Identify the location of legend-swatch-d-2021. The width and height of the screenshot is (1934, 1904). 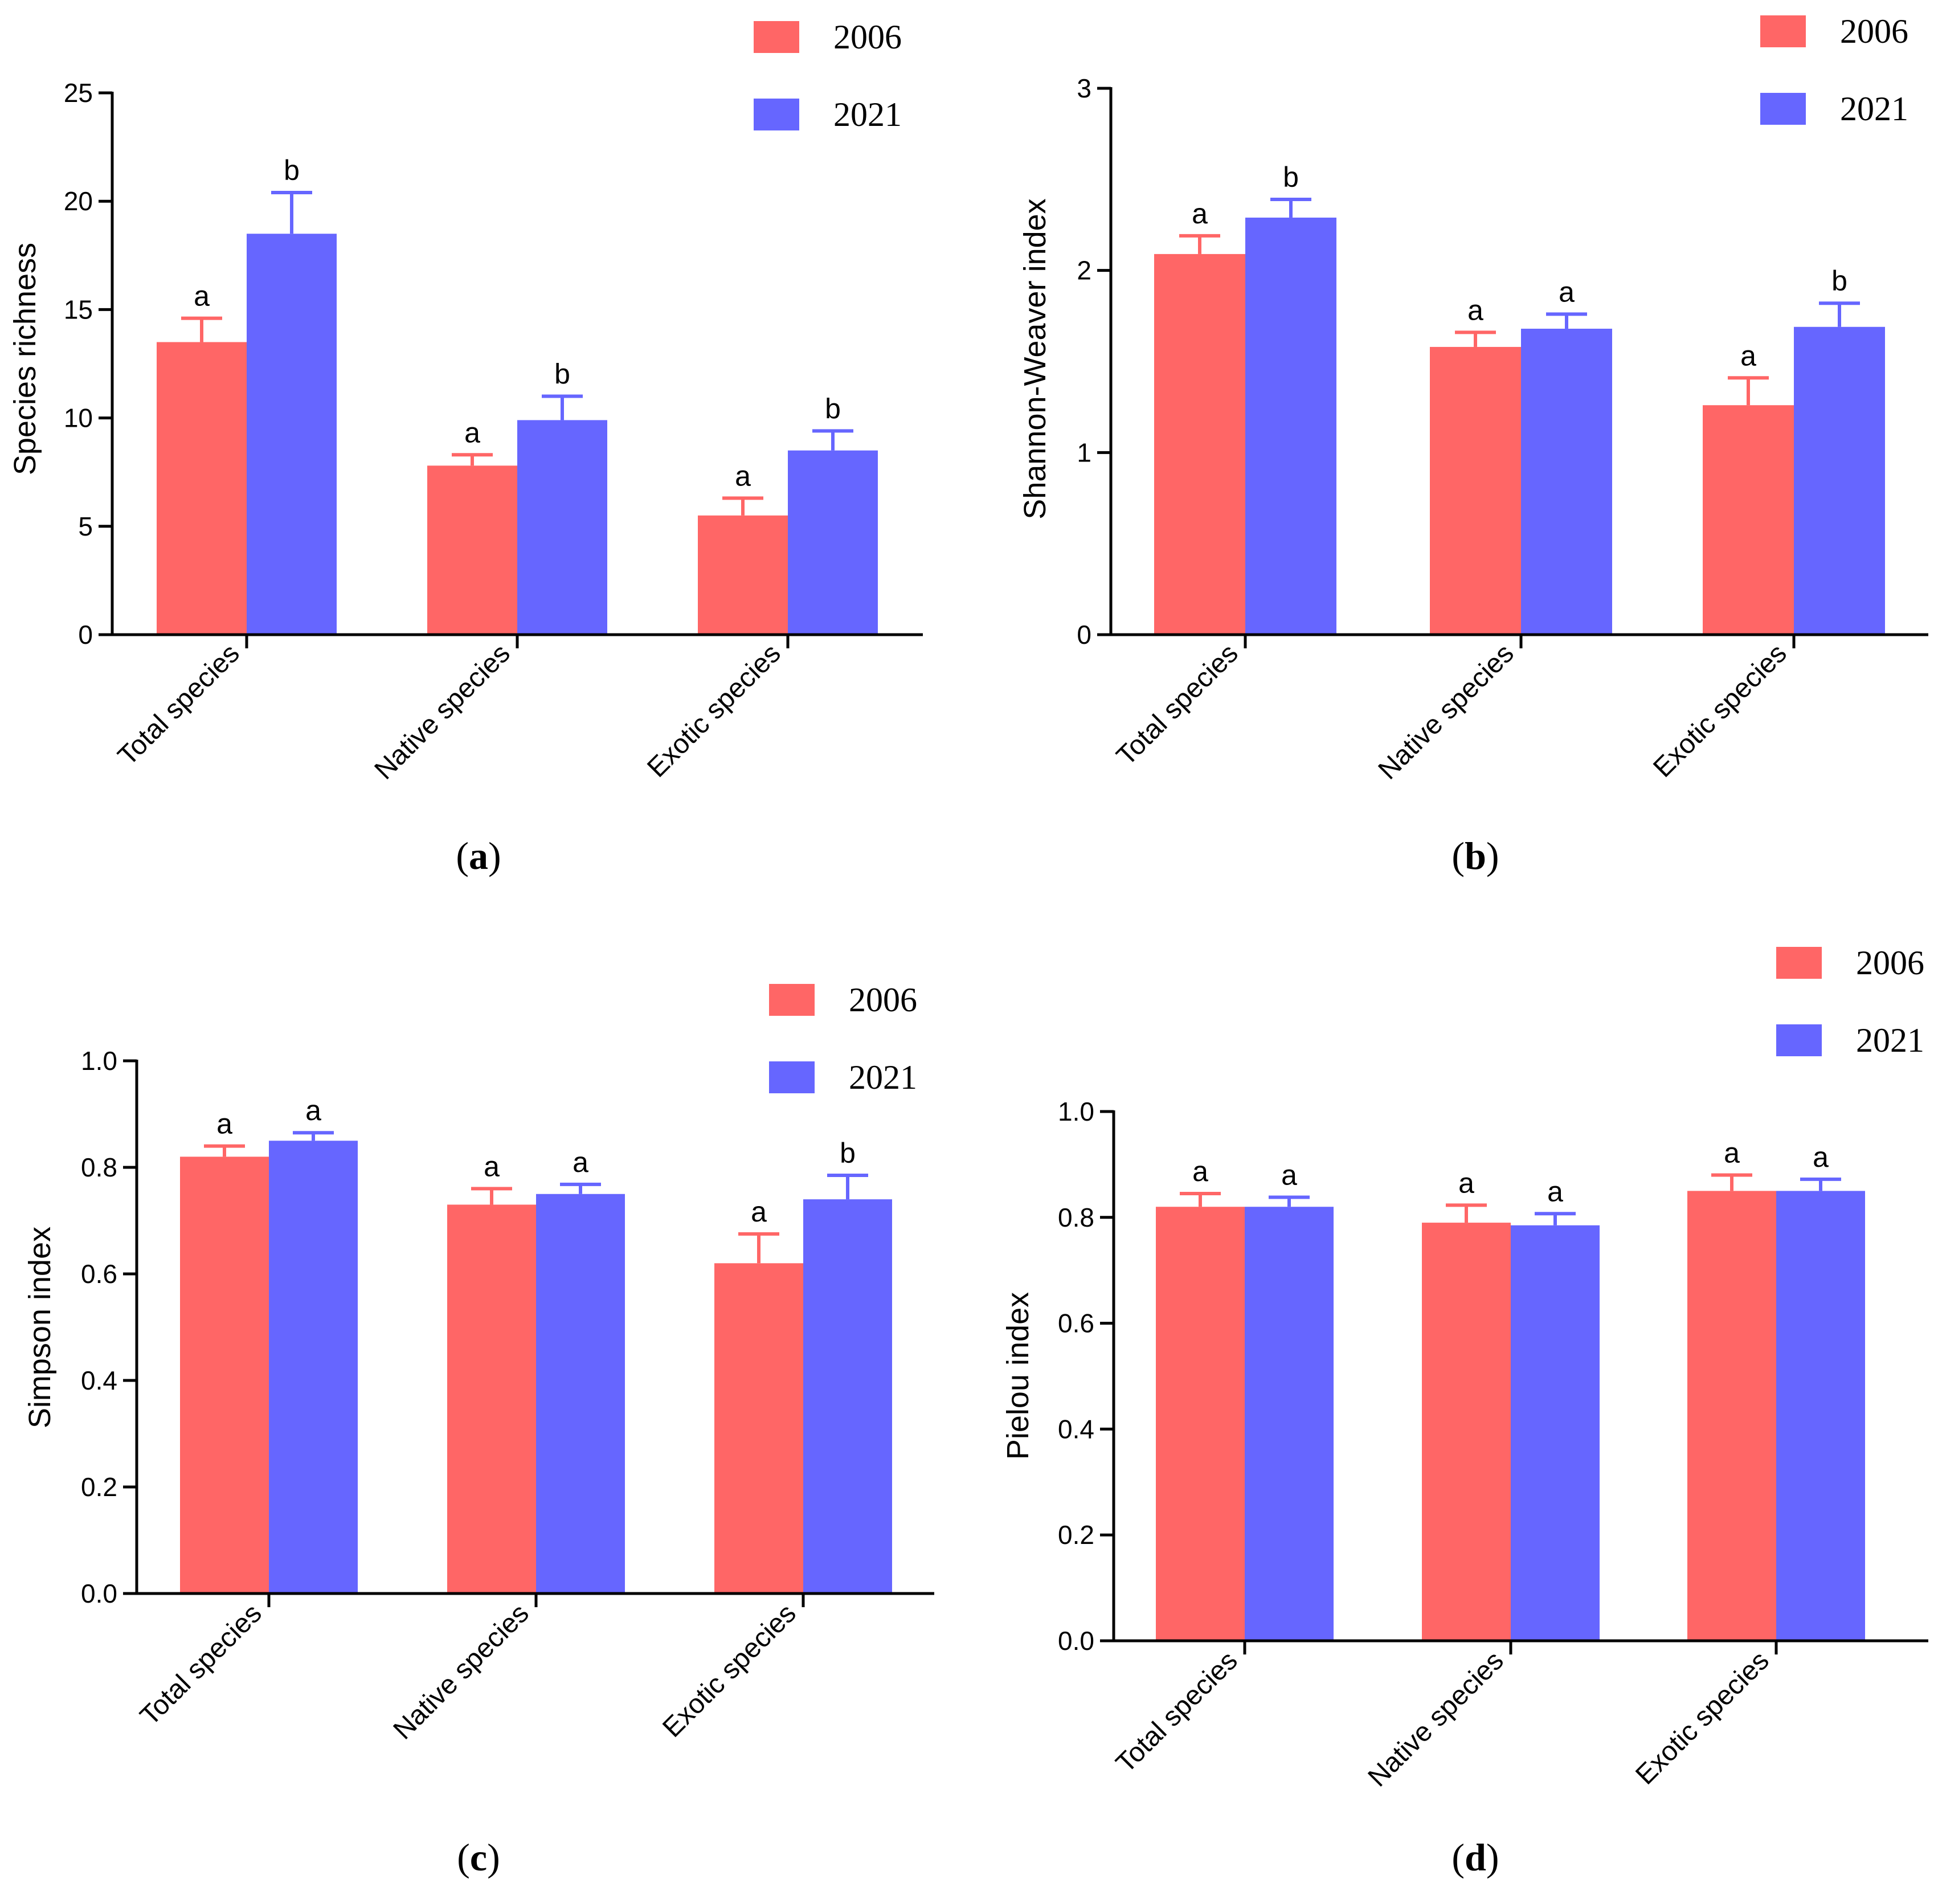
(1799, 1040).